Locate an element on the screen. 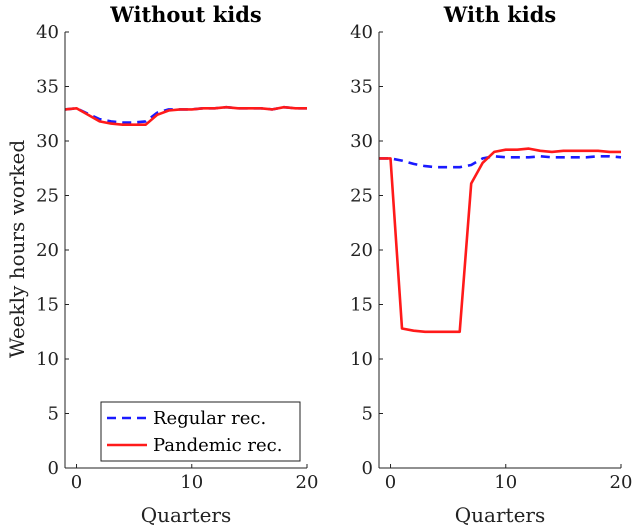 Image resolution: width=633 pixels, height=528 pixels. panel-title: With kids is located at coordinates (500, 14).